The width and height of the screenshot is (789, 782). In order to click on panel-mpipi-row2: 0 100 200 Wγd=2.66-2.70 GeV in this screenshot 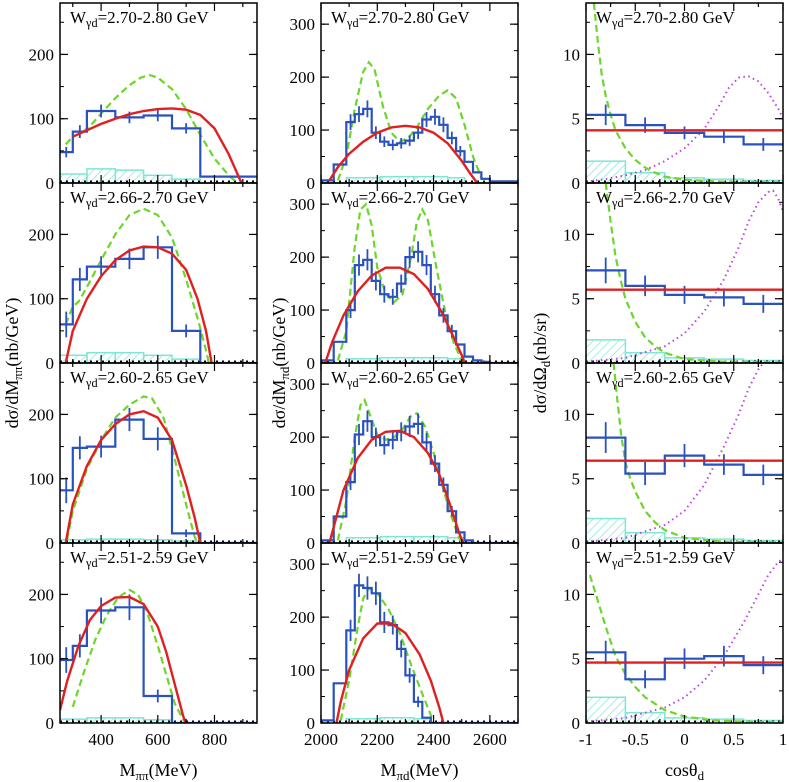, I will do `click(143, 277)`.